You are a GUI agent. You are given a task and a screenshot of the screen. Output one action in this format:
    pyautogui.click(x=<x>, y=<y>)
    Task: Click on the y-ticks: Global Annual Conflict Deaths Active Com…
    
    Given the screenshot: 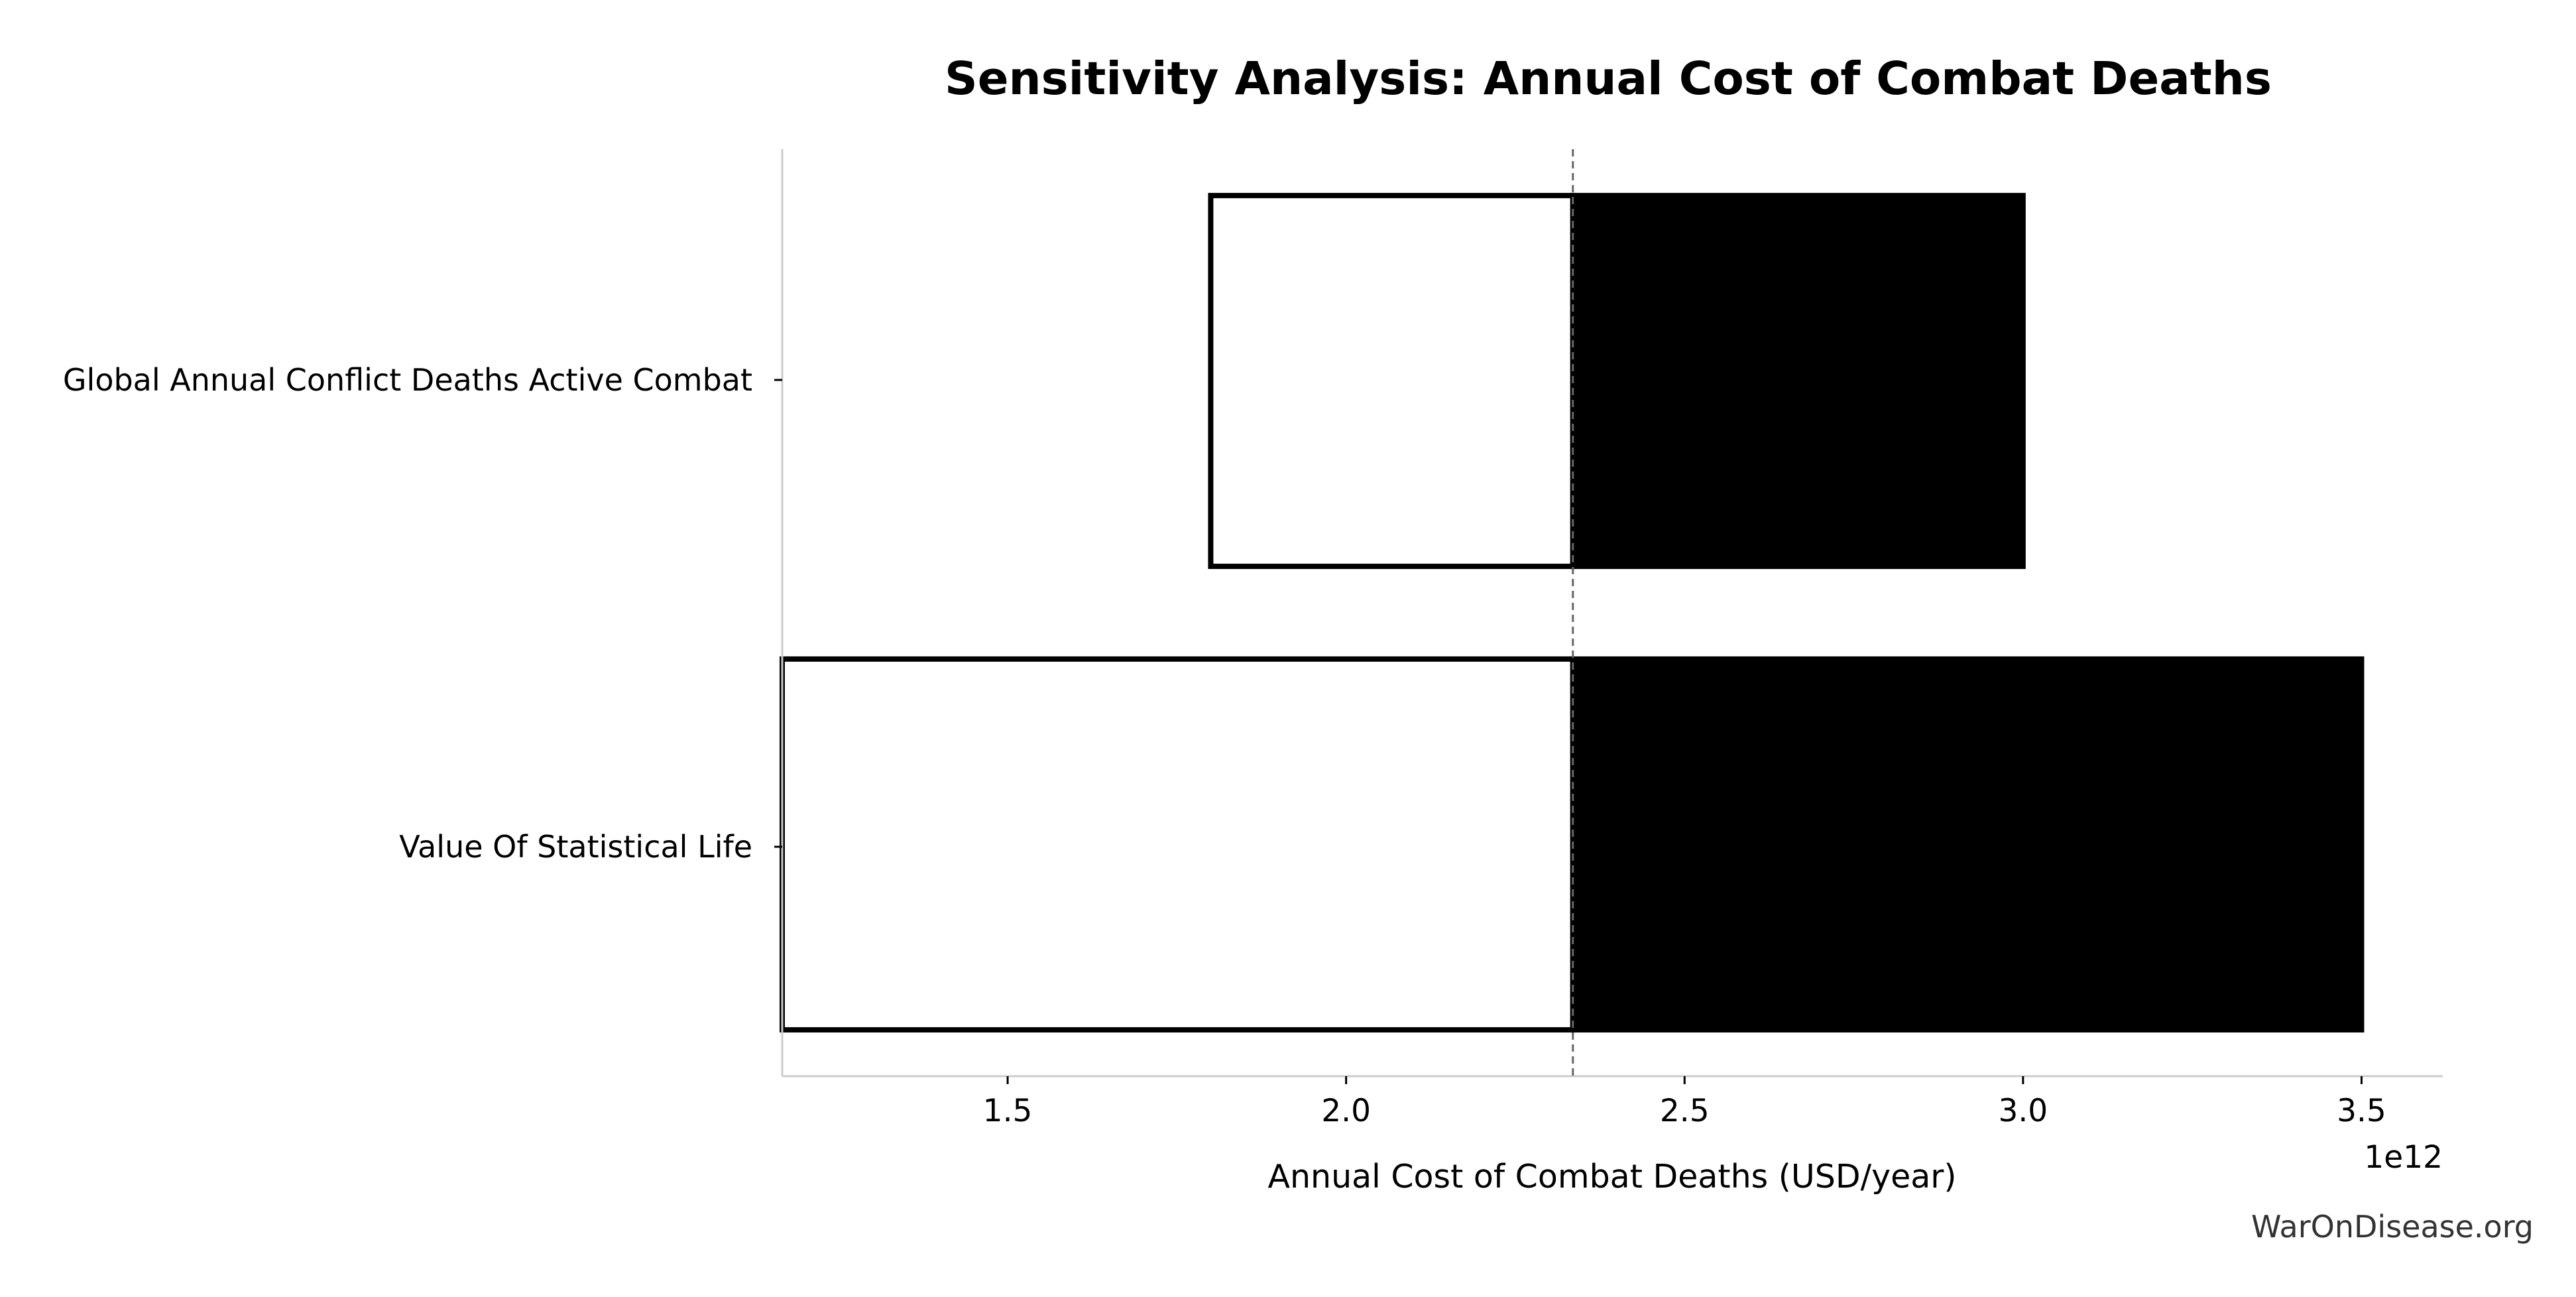 What is the action you would take?
    pyautogui.click(x=422, y=613)
    